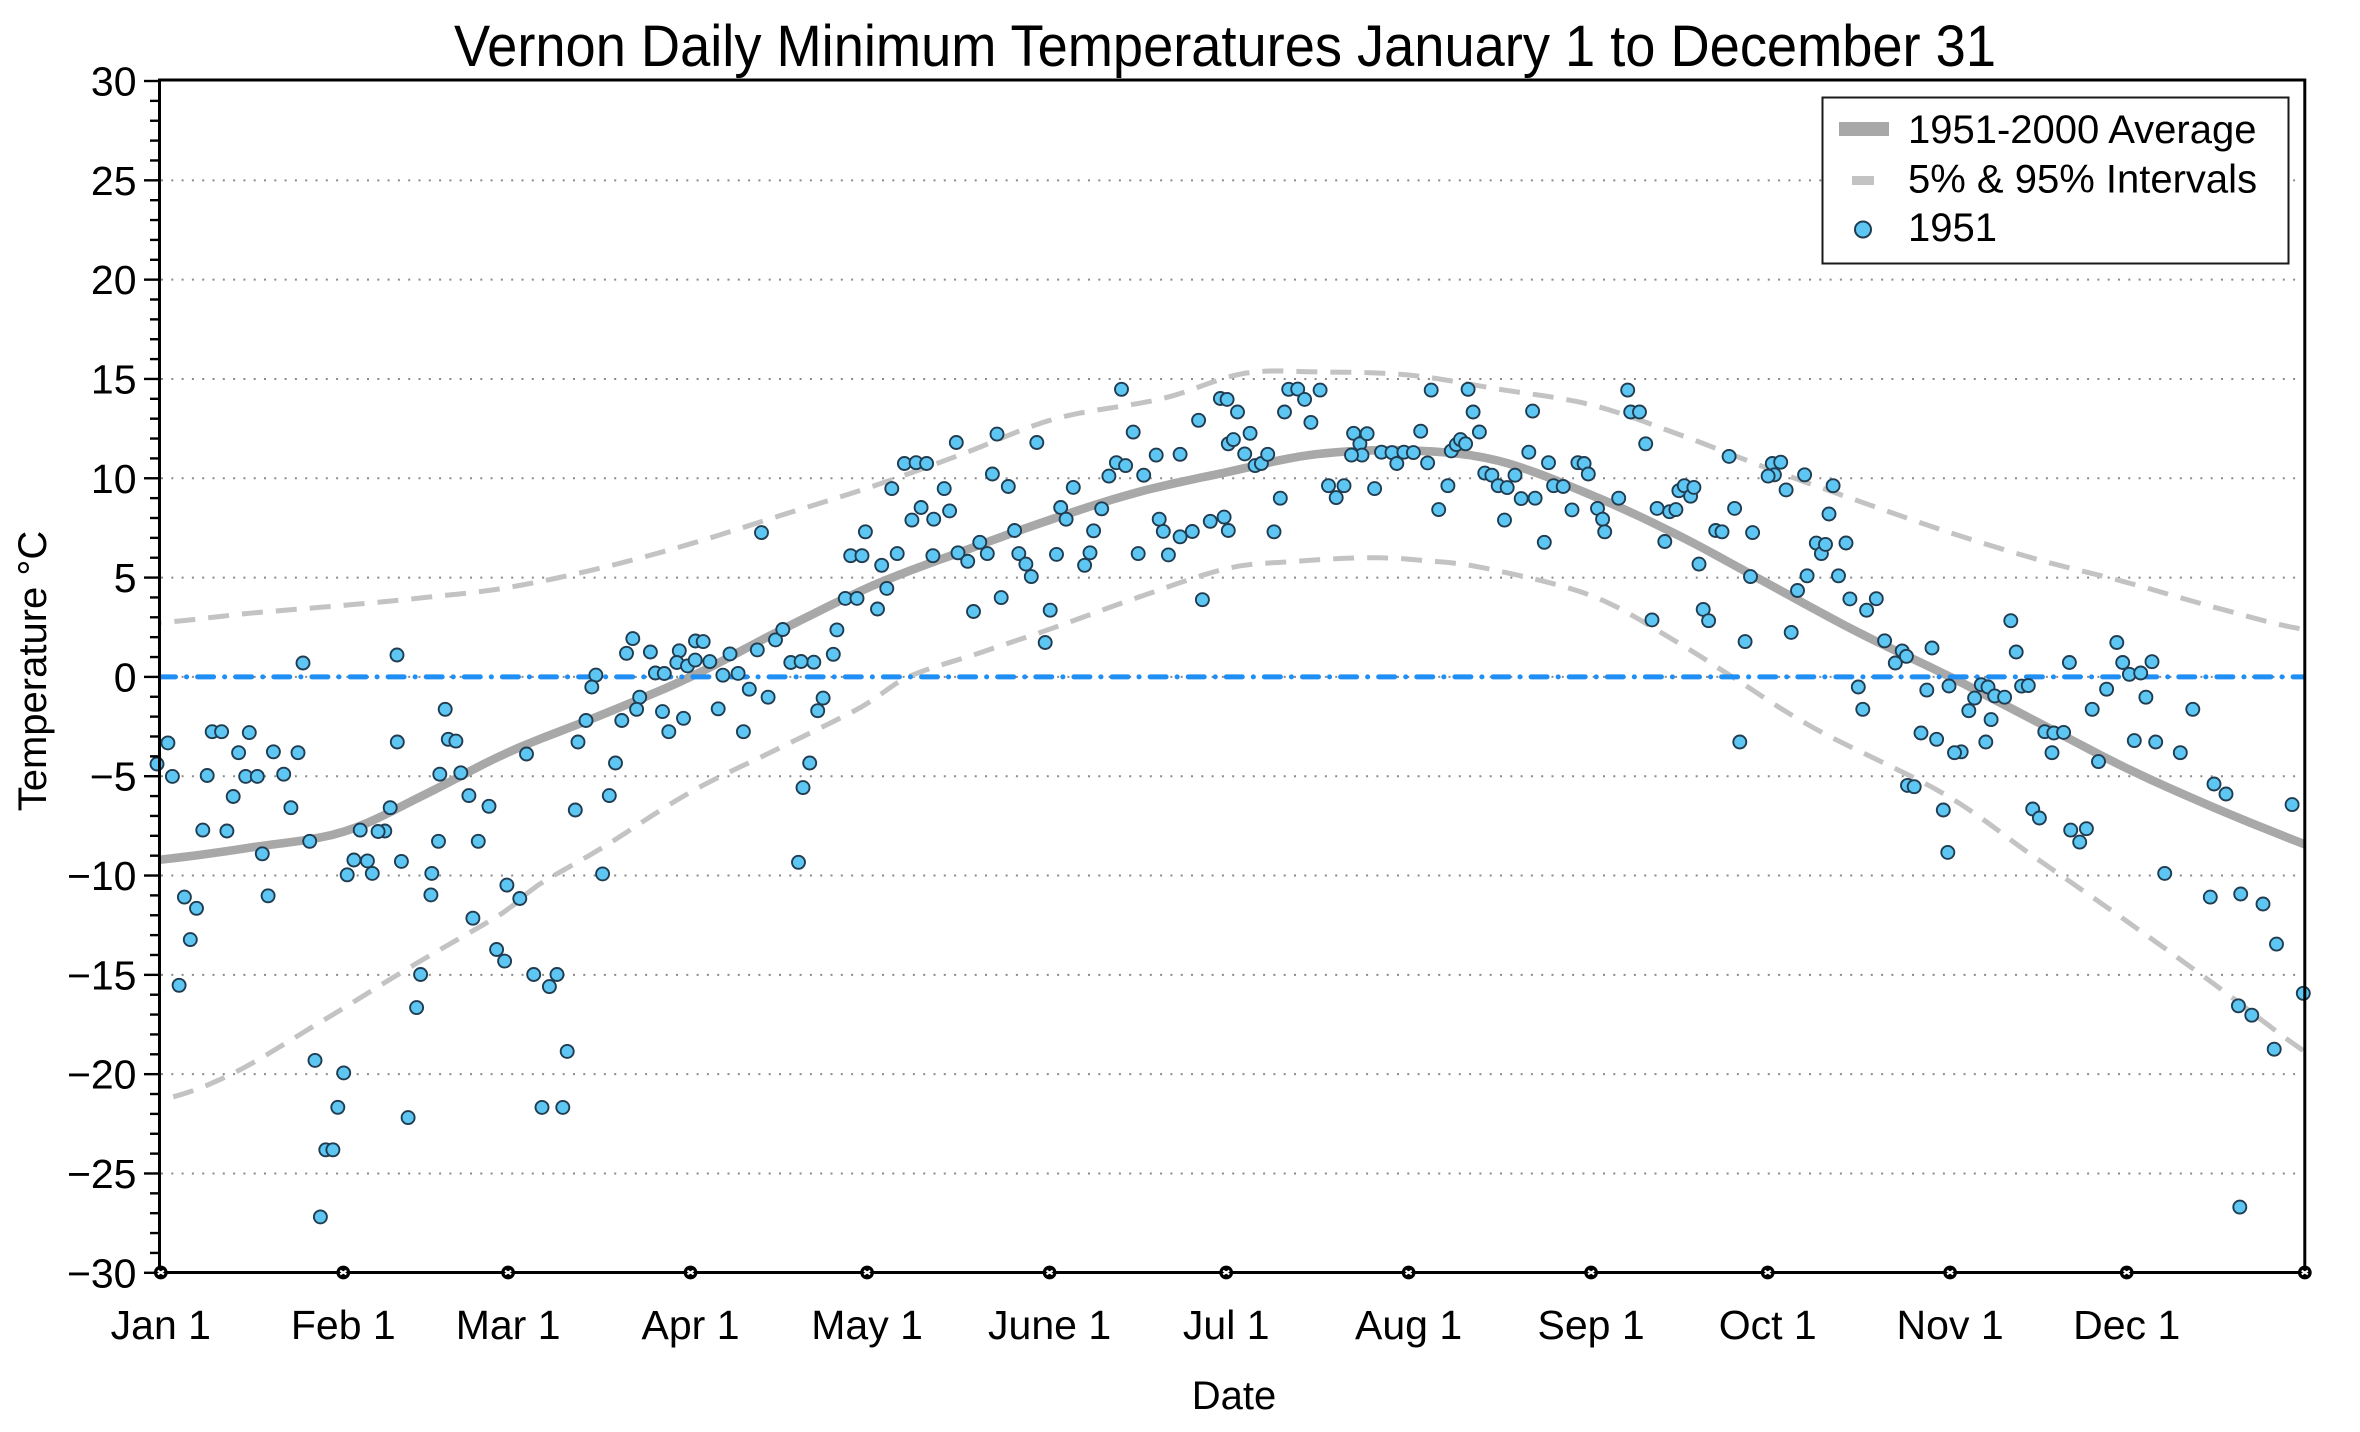 The height and width of the screenshot is (1432, 2360). What do you see at coordinates (33, 671) in the screenshot?
I see `svg-text: Temperature °C` at bounding box center [33, 671].